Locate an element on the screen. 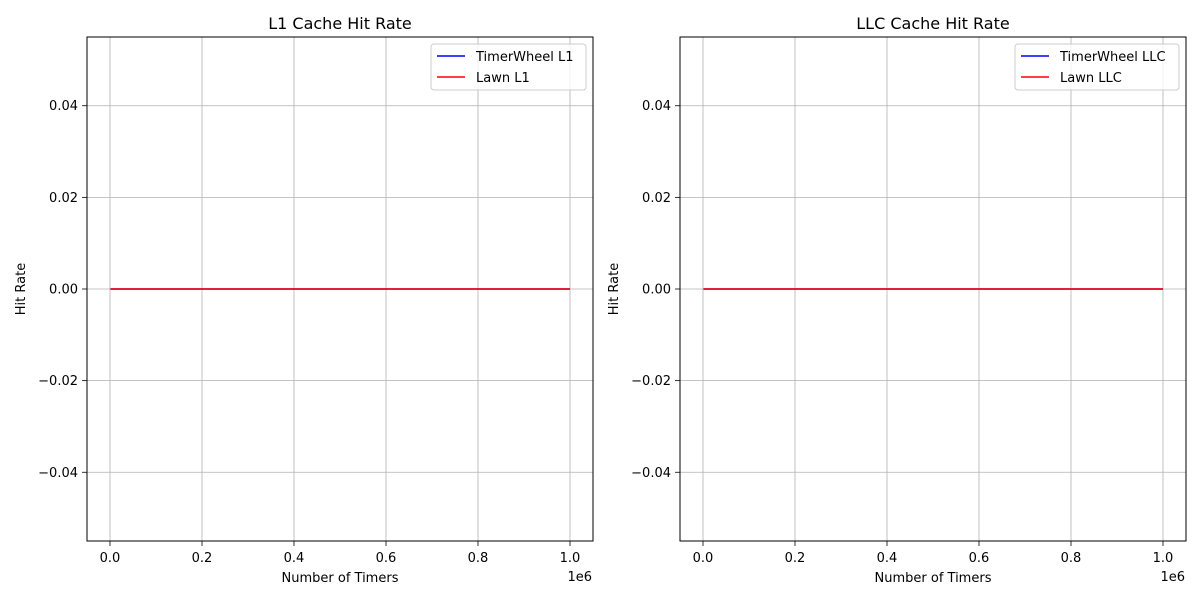  legend-label-lawn-llc: Lawn LLC is located at coordinates (1091, 78).